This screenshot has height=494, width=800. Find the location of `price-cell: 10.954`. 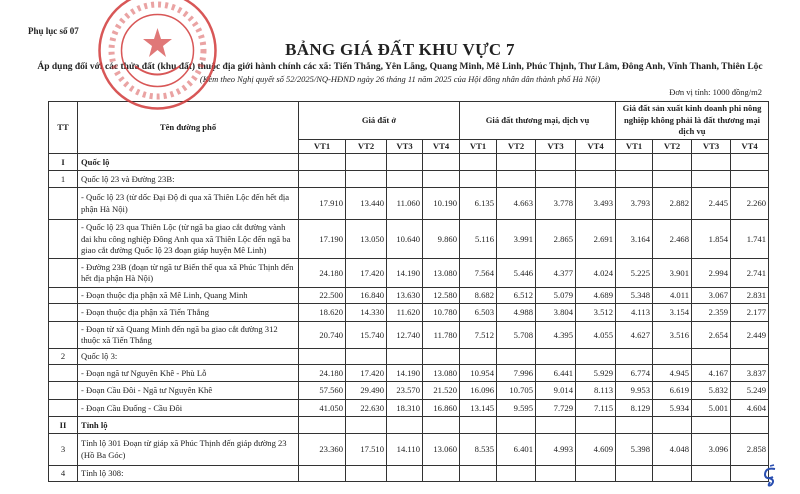

price-cell: 10.954 is located at coordinates (478, 373).